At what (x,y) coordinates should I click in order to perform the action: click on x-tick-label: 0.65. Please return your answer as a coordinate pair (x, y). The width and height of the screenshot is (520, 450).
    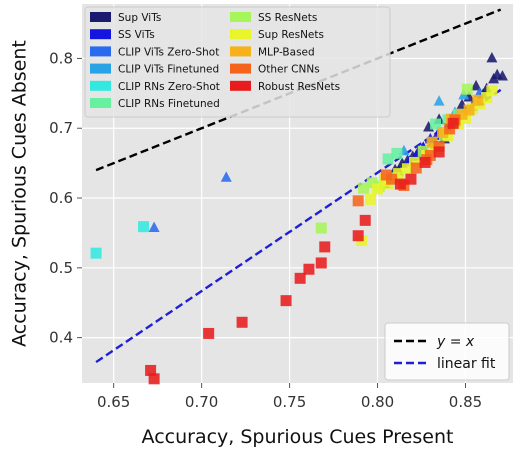
    Looking at the image, I should click on (113, 402).